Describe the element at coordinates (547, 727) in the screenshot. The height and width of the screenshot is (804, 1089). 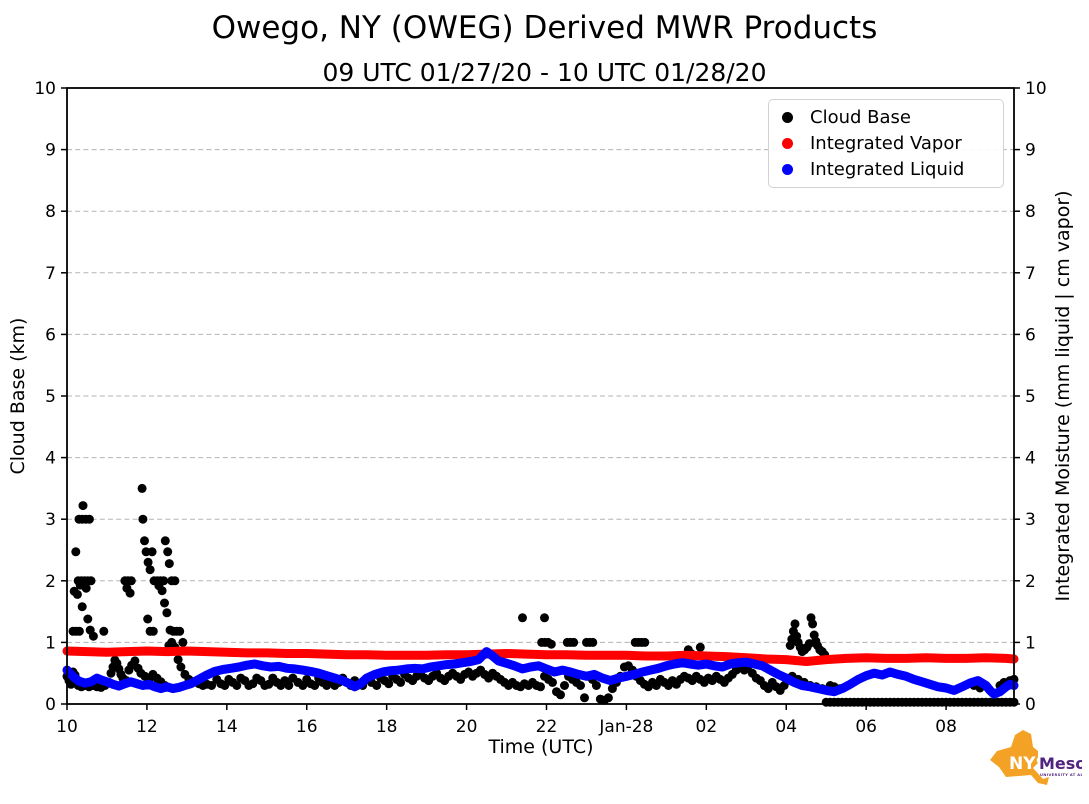
I see `svg-text: 22` at that location.